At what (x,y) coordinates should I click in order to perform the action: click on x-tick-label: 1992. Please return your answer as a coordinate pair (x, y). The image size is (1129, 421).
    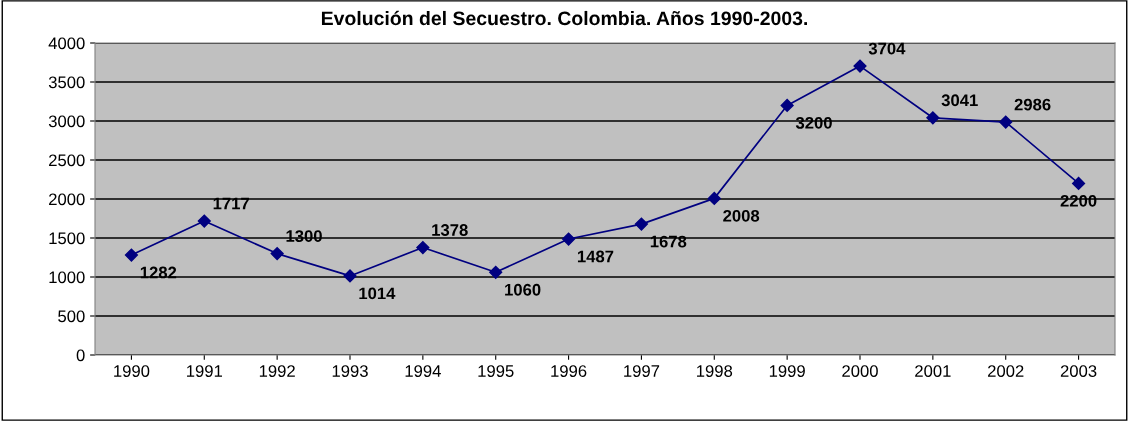
    Looking at the image, I should click on (277, 371).